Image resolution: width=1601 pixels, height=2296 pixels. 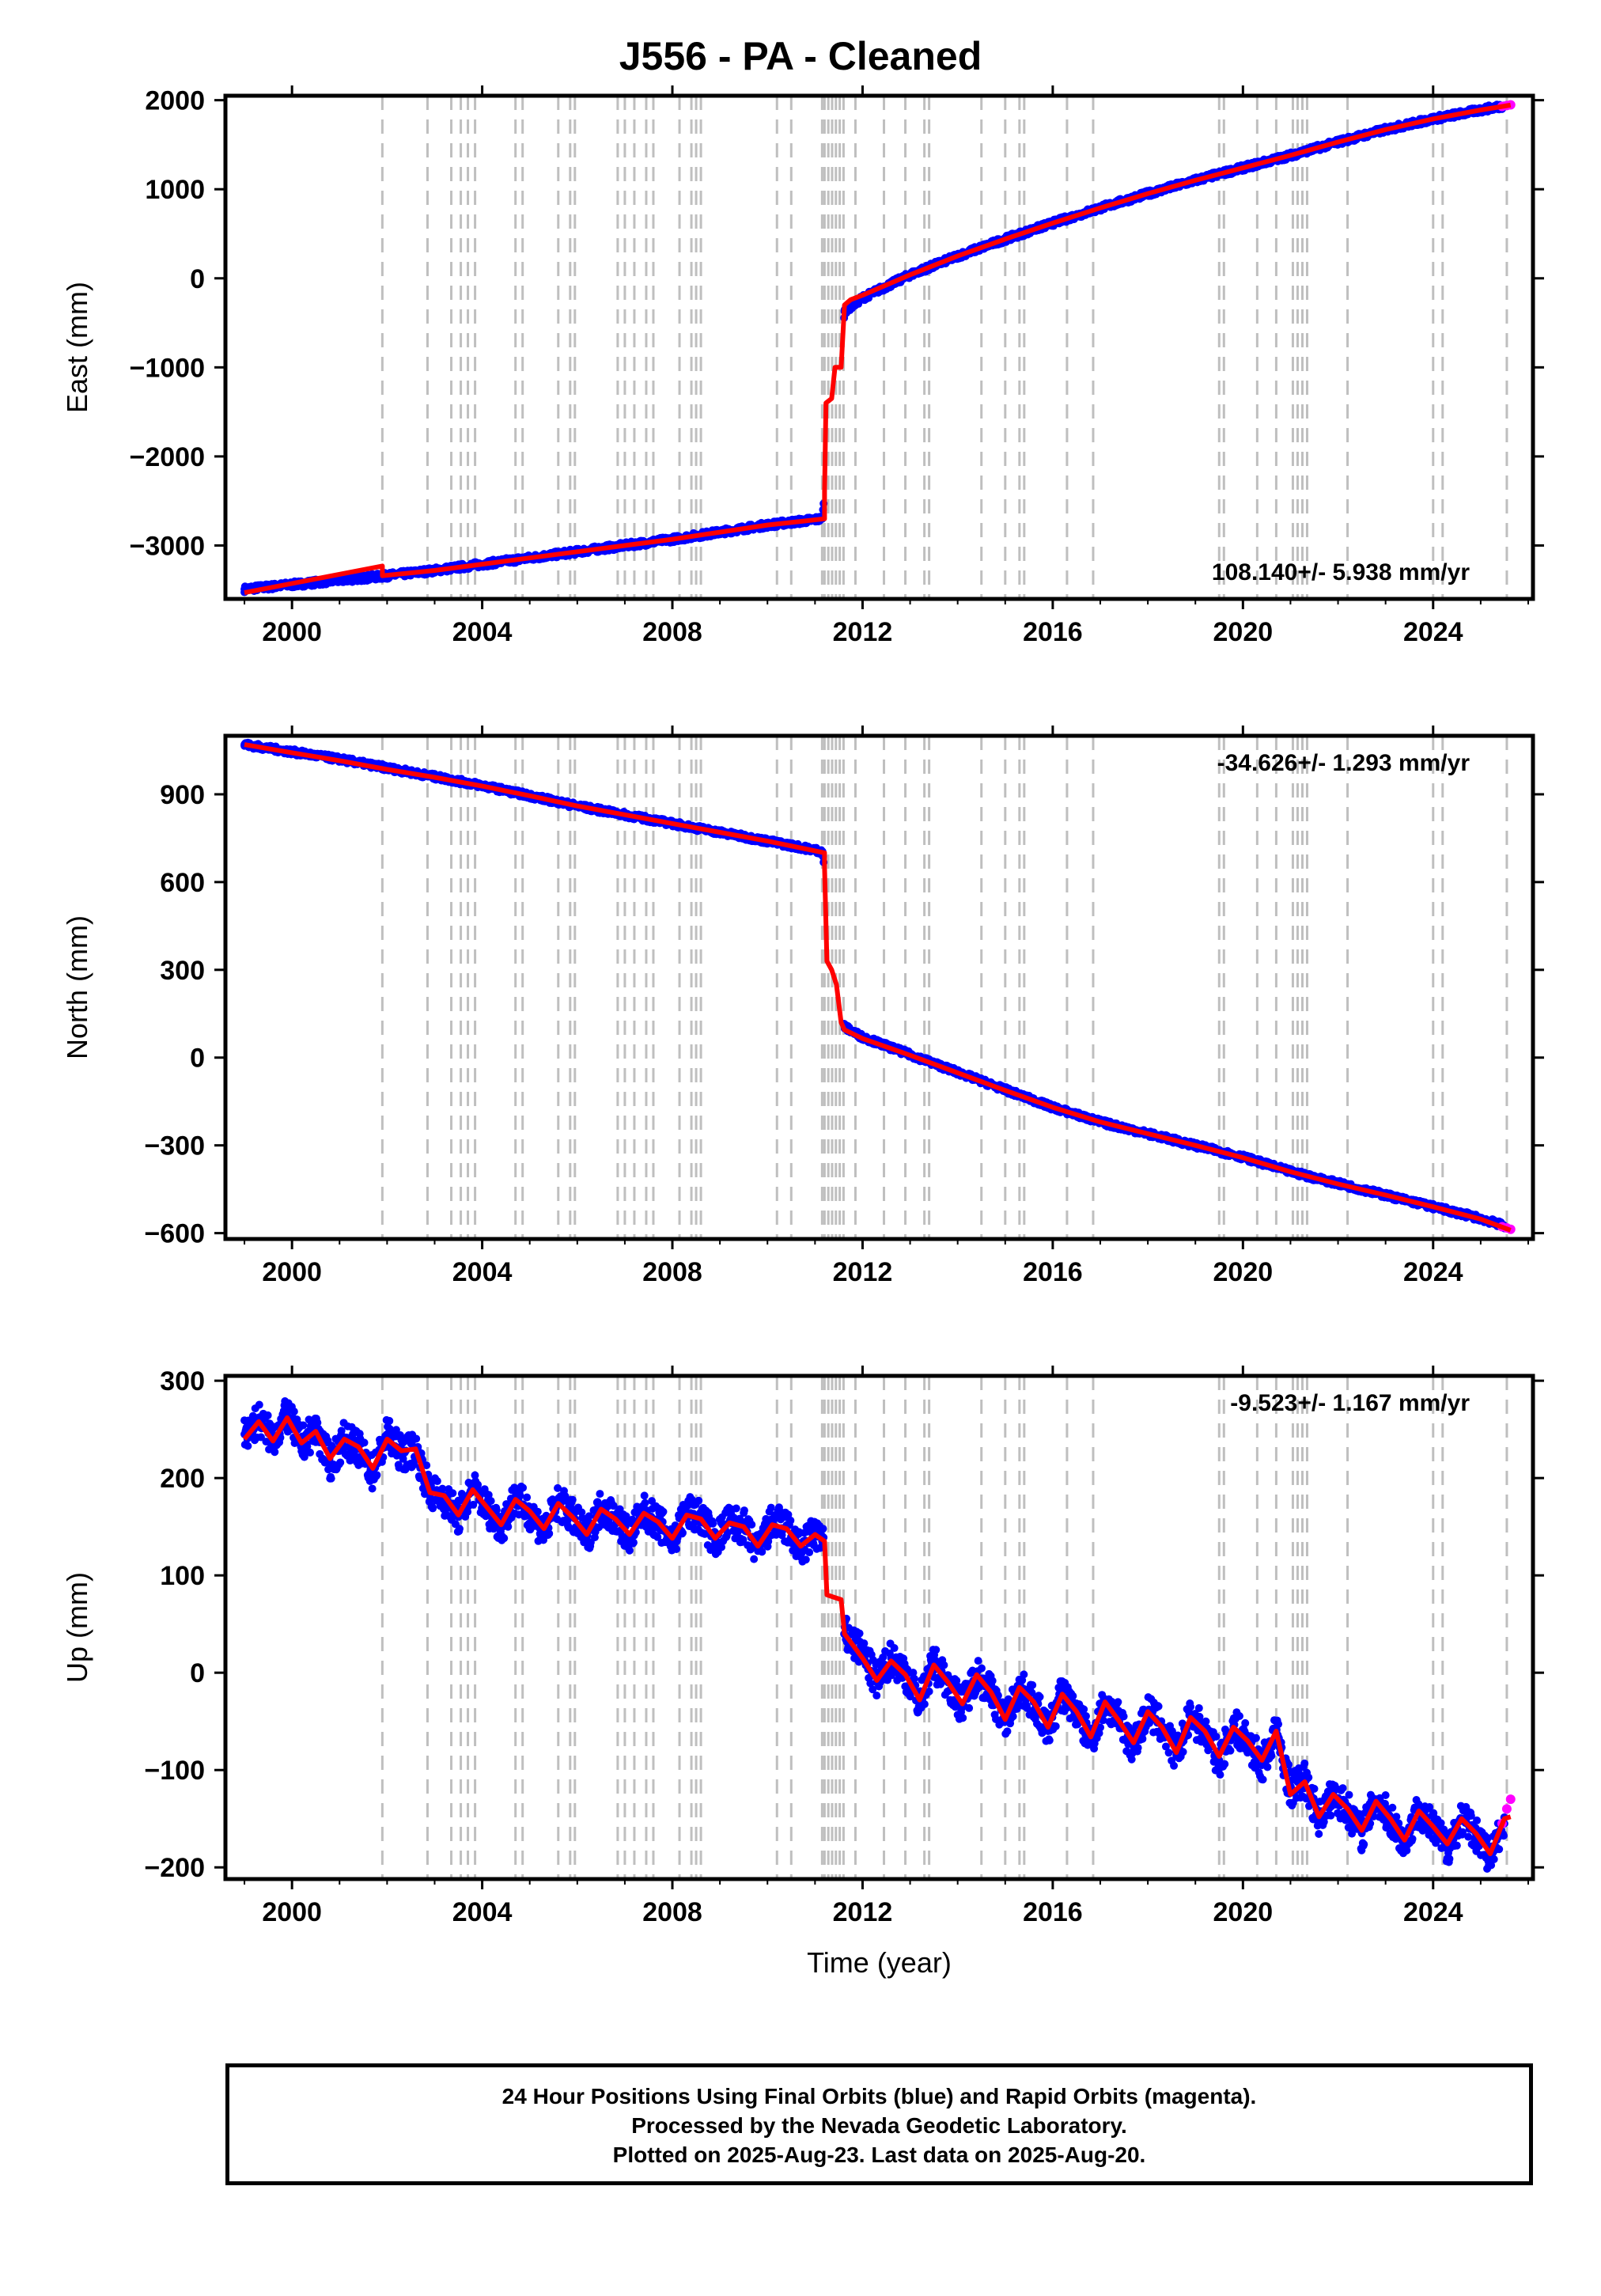 What do you see at coordinates (175, 101) in the screenshot?
I see `y-tick-label: 2000` at bounding box center [175, 101].